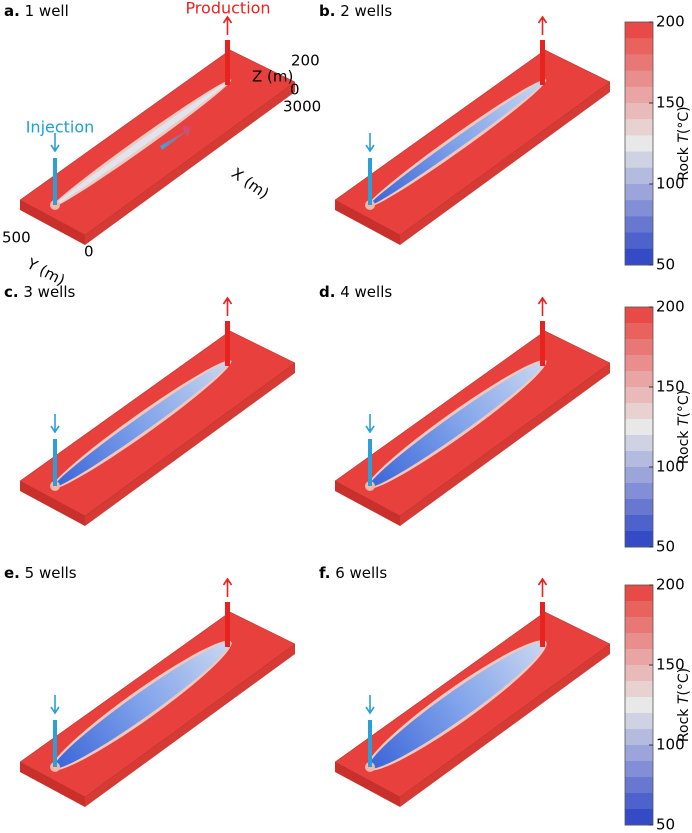 This screenshot has height=833, width=692. Describe the element at coordinates (227, 9) in the screenshot. I see `production-label: Production` at that location.